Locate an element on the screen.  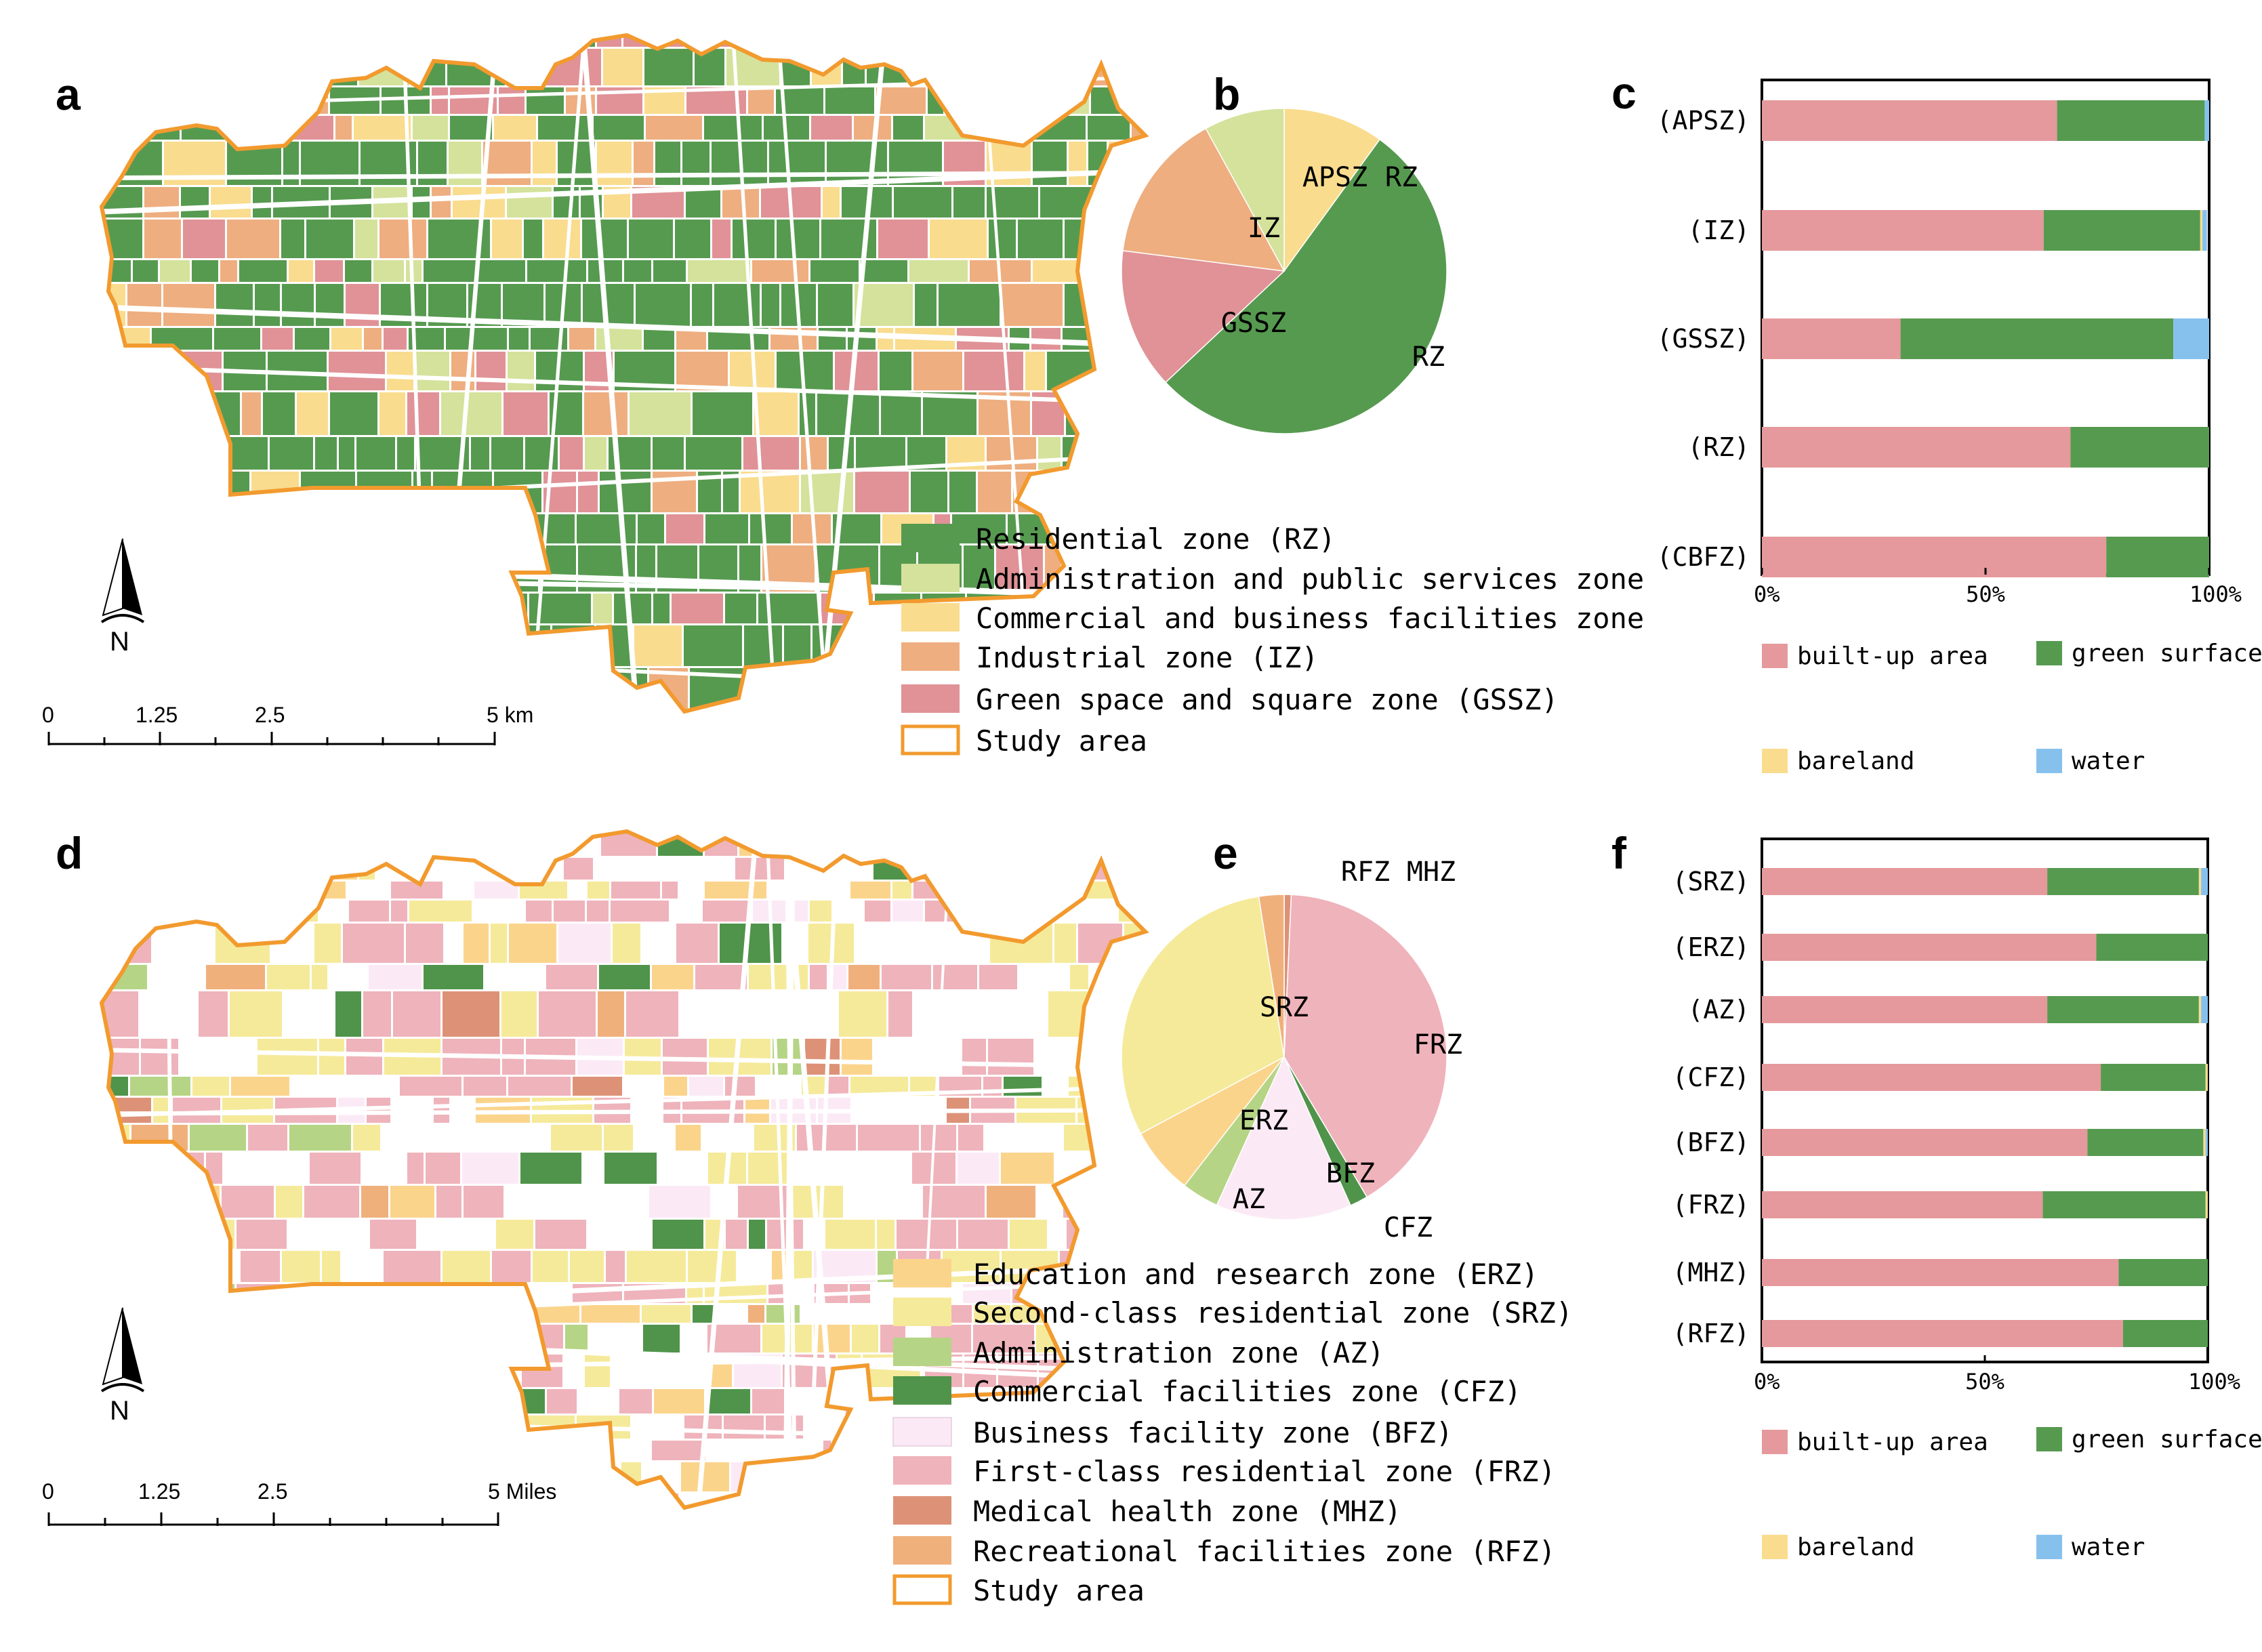
bar-segment-water is located at coordinates (2191, 338).